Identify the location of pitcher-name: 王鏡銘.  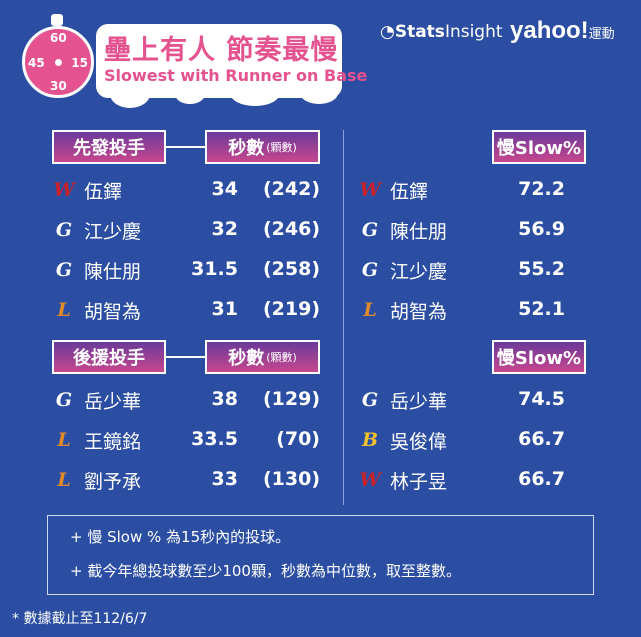
(113, 441).